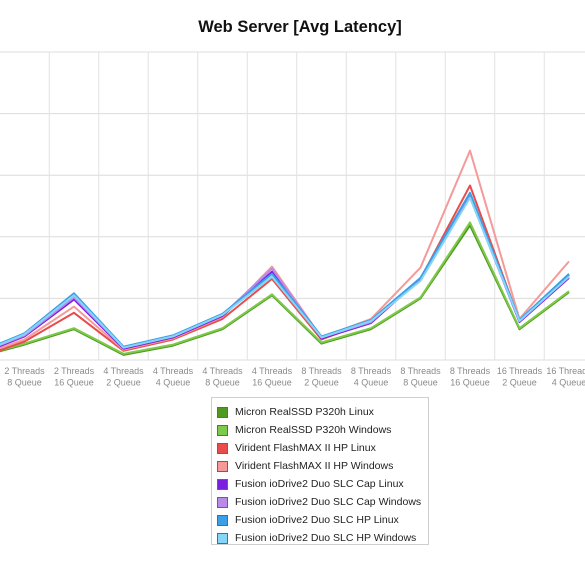 The width and height of the screenshot is (585, 573). I want to click on chart-title: Web Server [Avg Latency], so click(300, 27).